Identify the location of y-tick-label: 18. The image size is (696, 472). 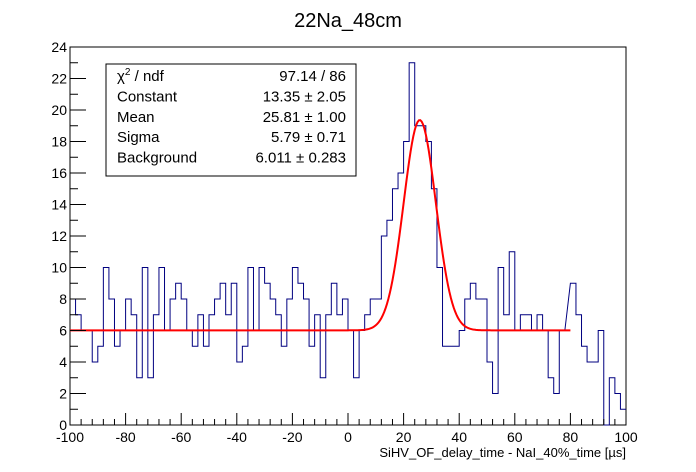
(59, 142).